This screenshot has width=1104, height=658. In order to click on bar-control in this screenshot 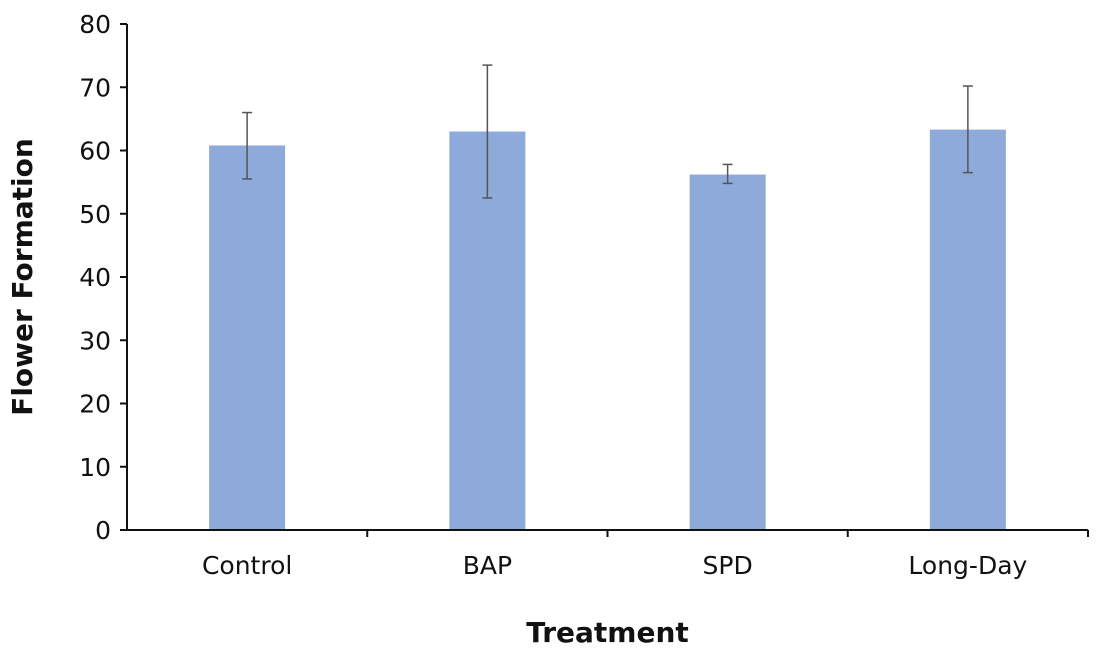, I will do `click(247, 337)`.